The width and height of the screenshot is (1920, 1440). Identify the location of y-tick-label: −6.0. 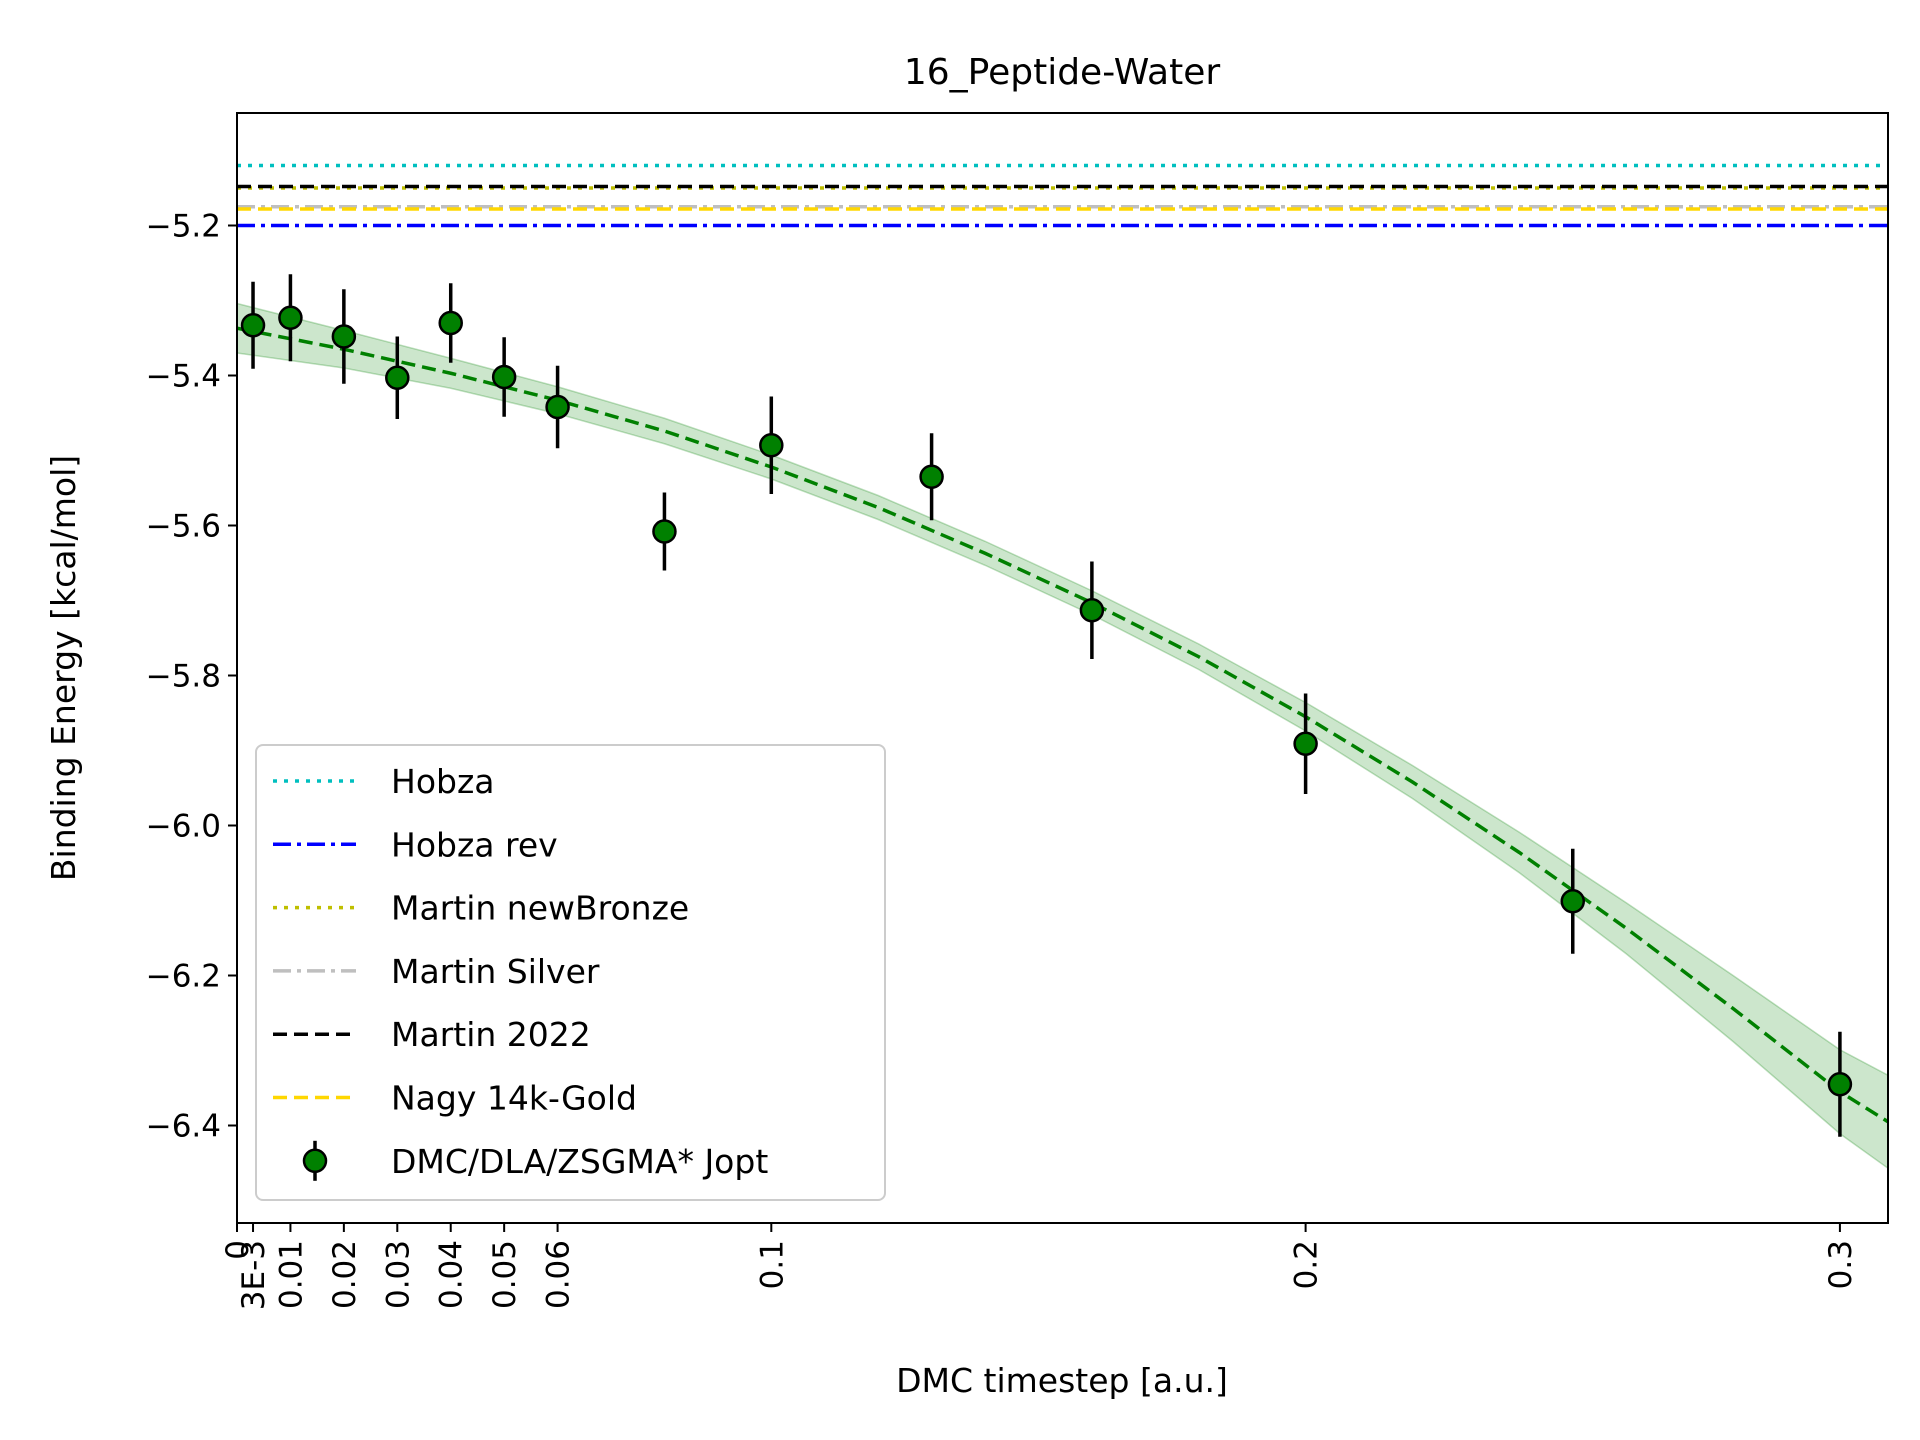
(183, 827).